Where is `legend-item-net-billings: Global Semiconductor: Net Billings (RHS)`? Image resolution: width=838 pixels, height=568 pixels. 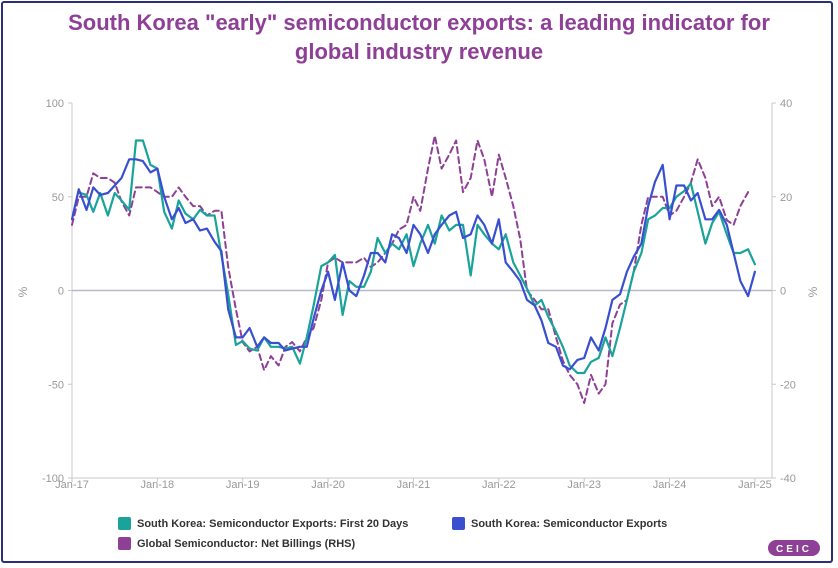
legend-item-net-billings: Global Semiconductor: Net Billings (RHS) is located at coordinates (236, 543).